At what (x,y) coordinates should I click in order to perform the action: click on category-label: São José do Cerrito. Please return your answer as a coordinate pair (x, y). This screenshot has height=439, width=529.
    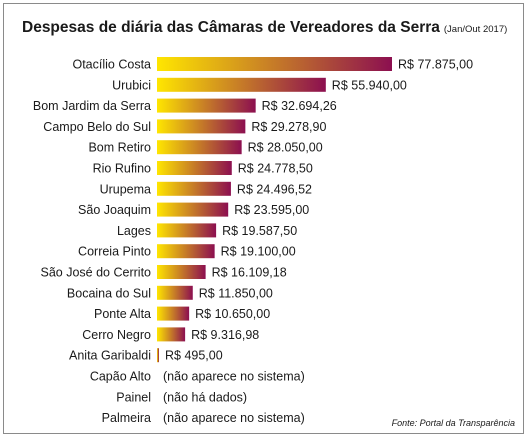
    Looking at the image, I should click on (96, 273).